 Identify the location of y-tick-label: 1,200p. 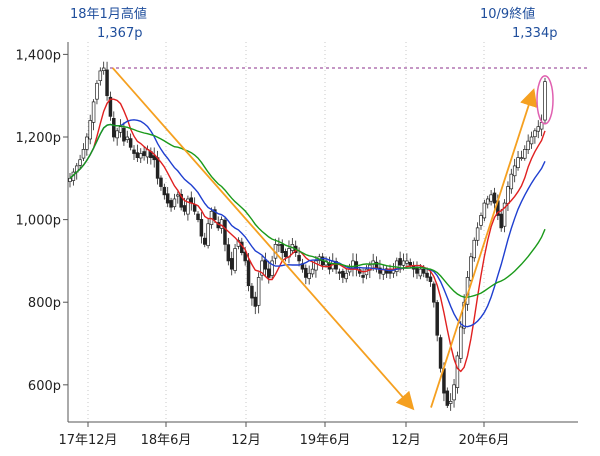
(38, 138).